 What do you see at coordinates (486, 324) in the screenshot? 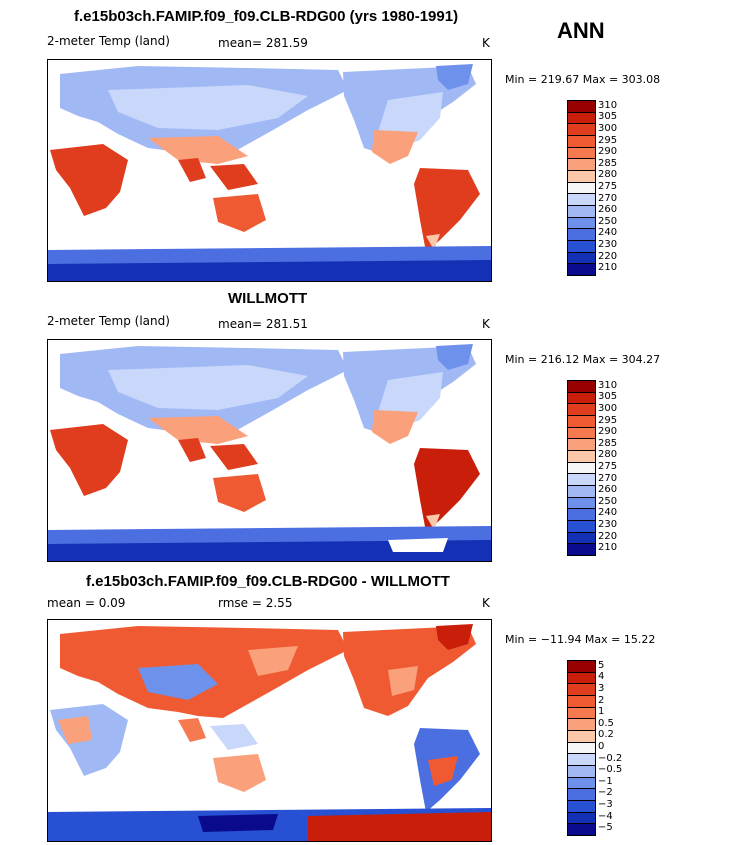
I see `panel-2-units: K` at bounding box center [486, 324].